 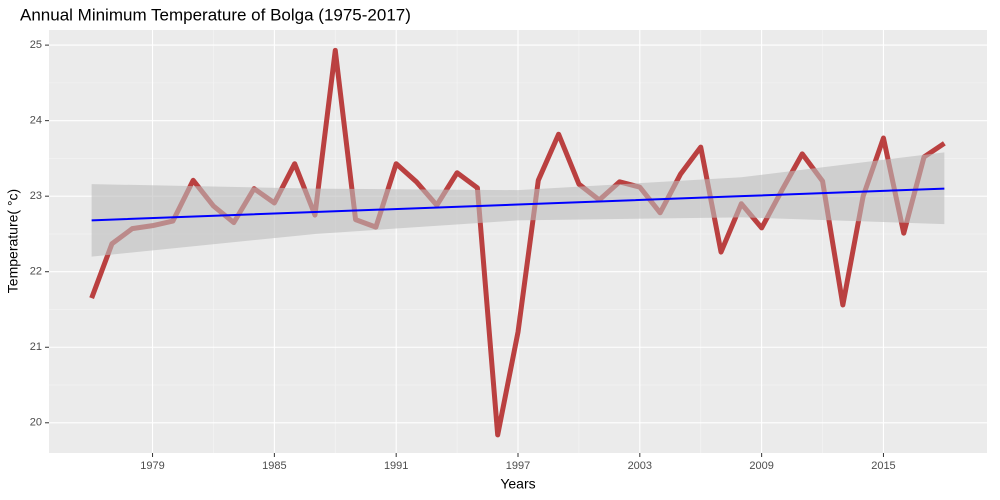 I want to click on x-tick-label: 2009, so click(x=761, y=466).